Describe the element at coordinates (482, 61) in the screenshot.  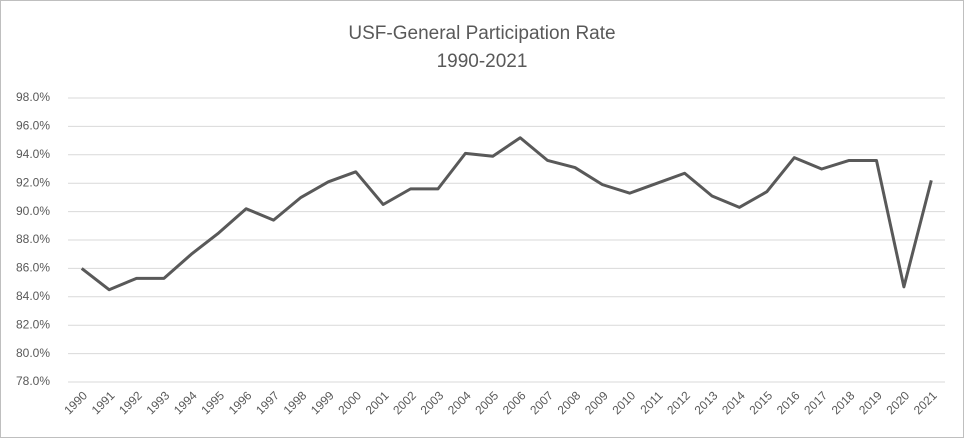
I see `chart-subtitle: 1990-2021` at that location.